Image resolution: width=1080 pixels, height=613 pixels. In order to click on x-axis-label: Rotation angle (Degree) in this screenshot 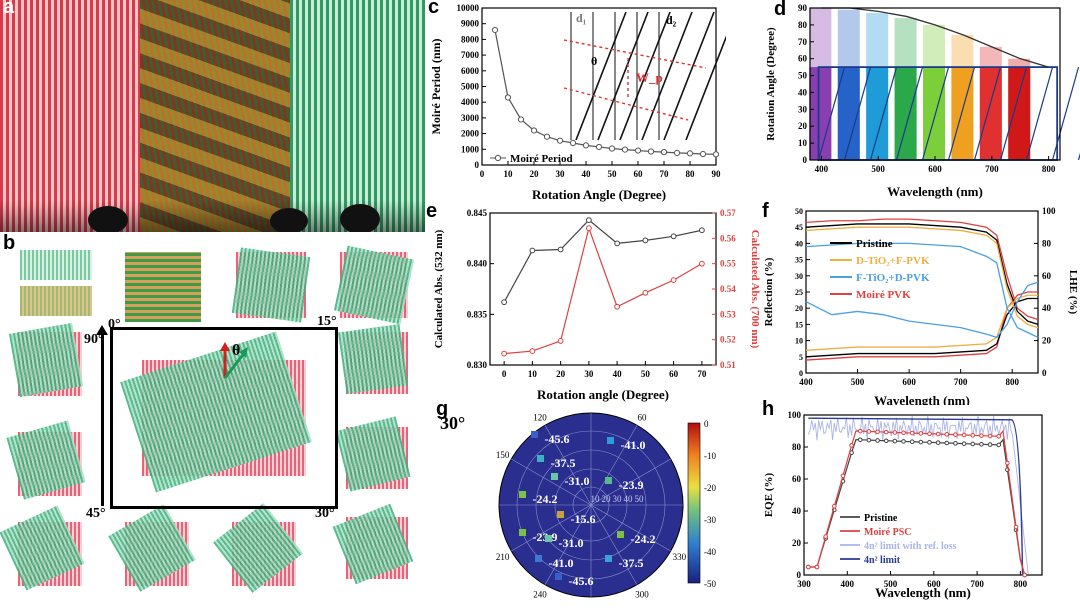, I will do `click(603, 394)`.